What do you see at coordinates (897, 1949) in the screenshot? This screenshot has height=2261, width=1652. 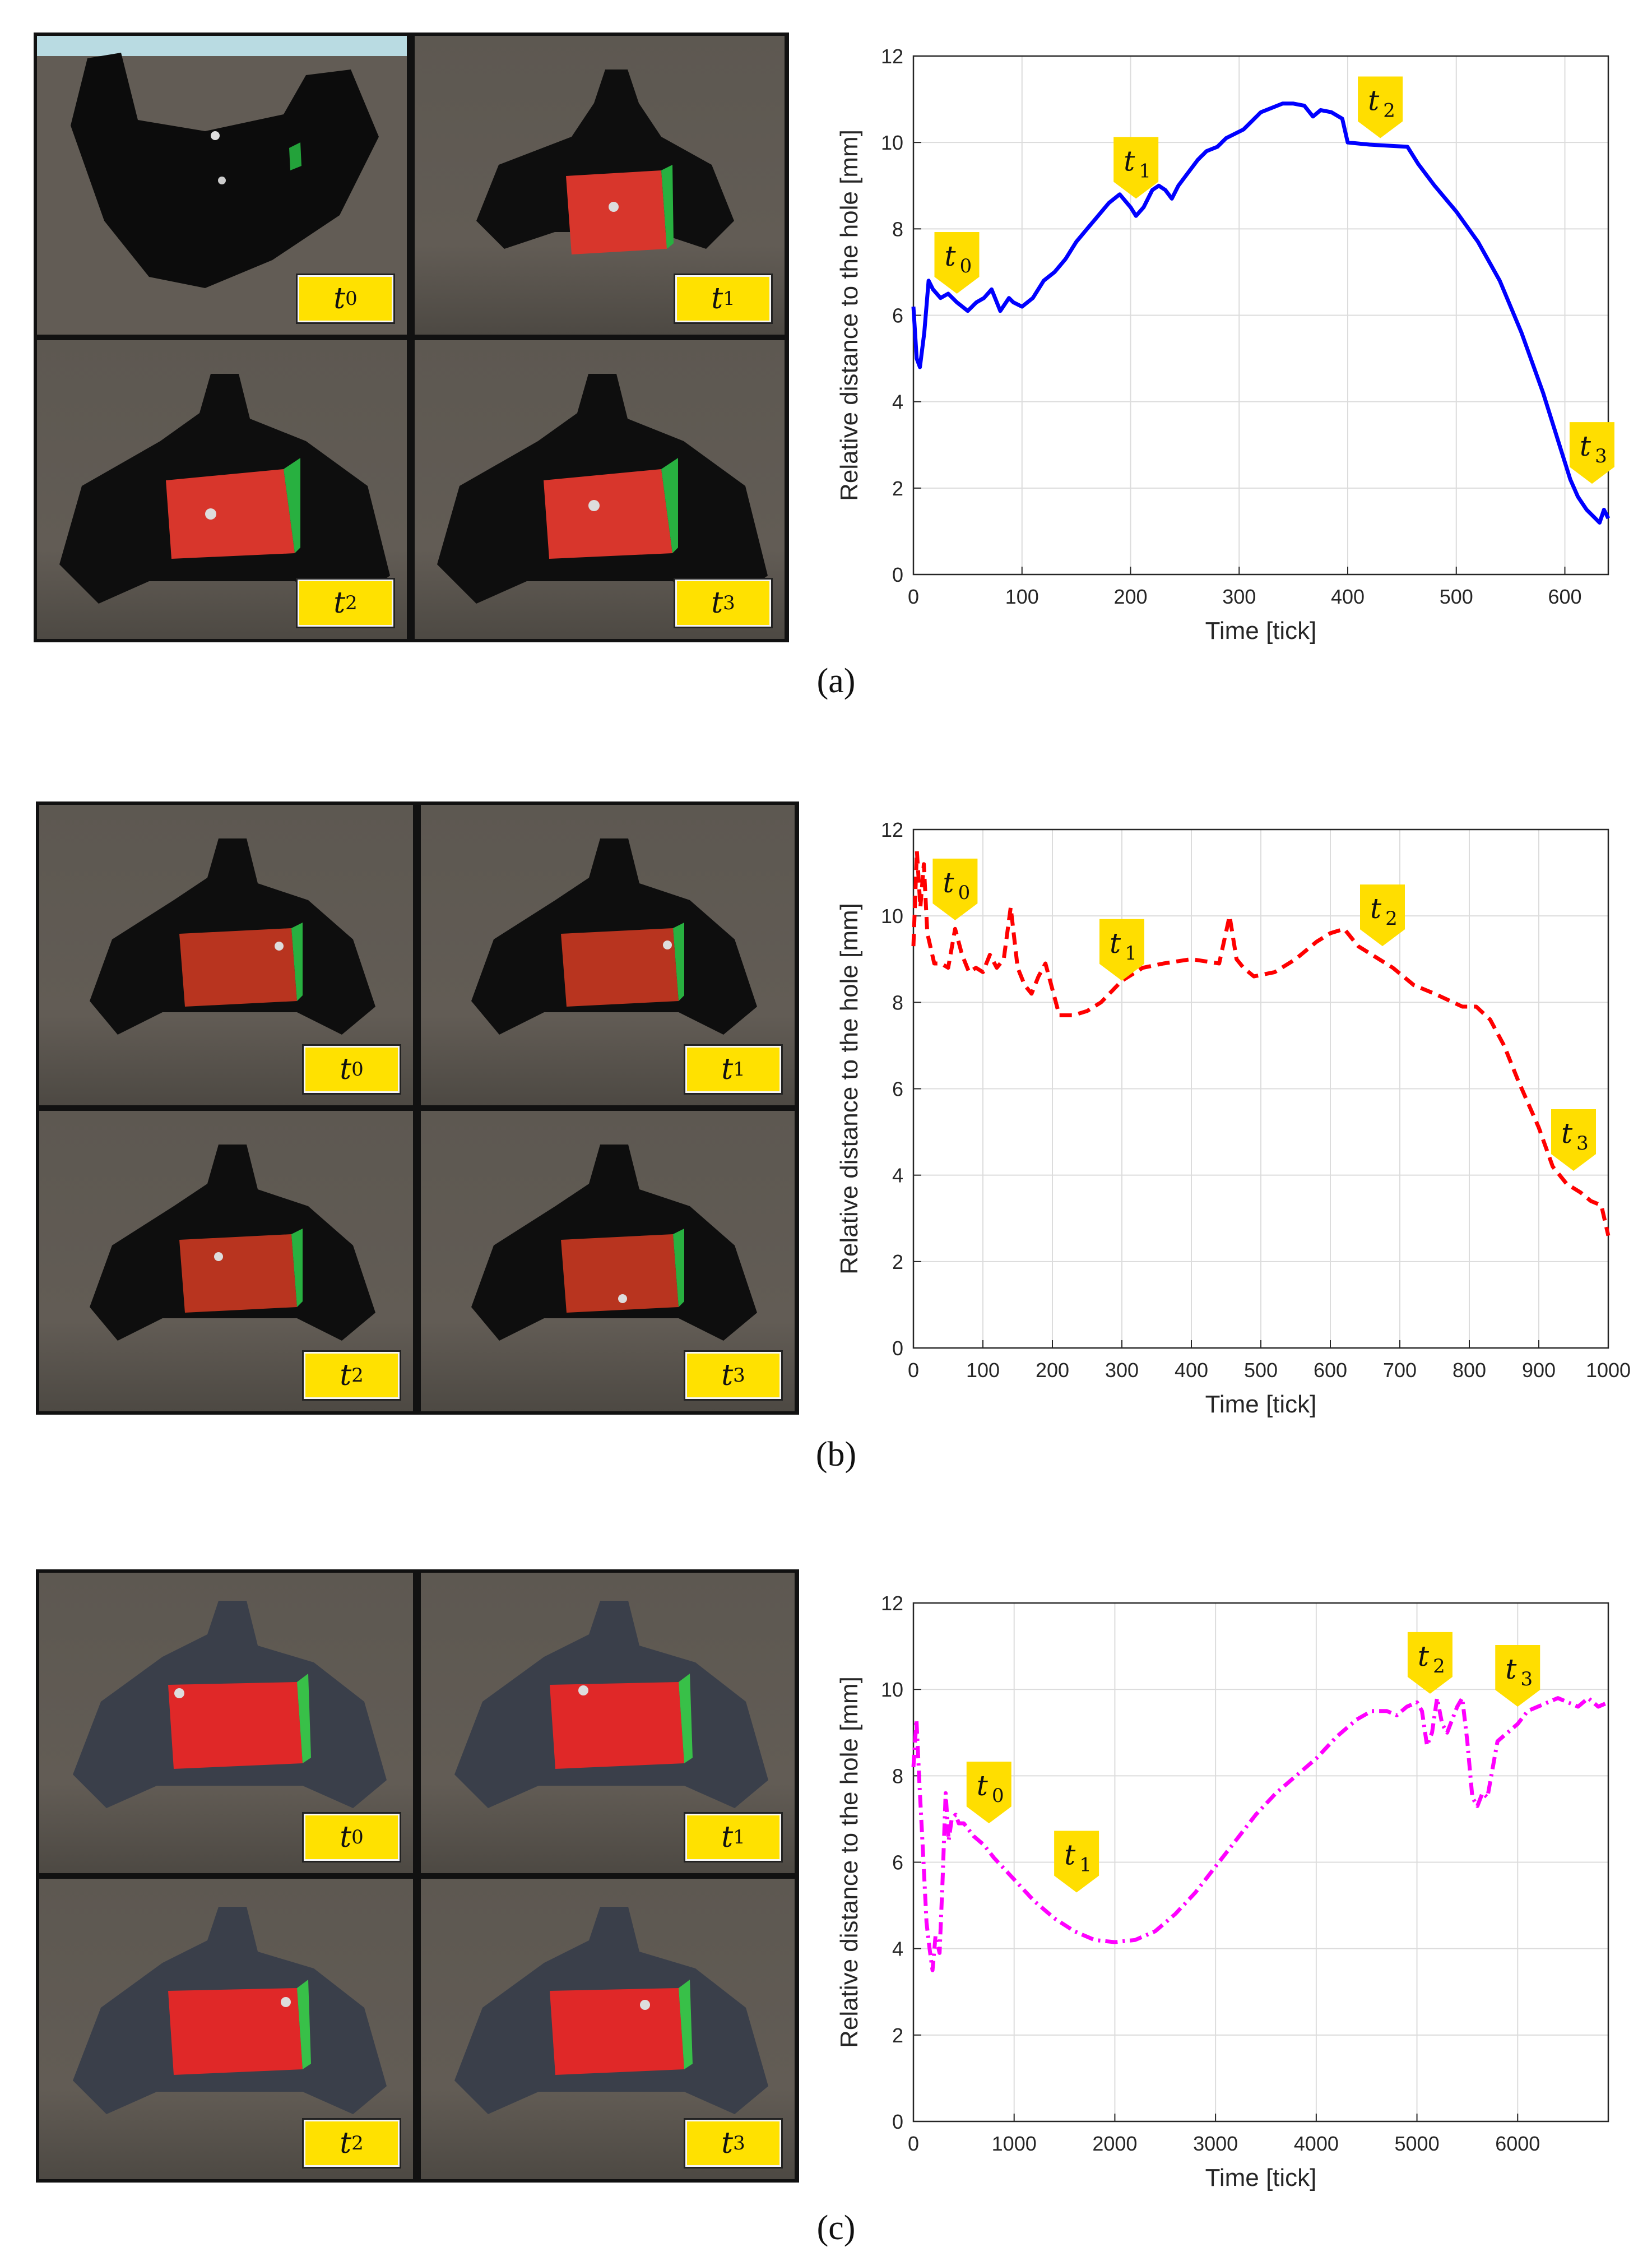 I see `y-tick-label: 4` at bounding box center [897, 1949].